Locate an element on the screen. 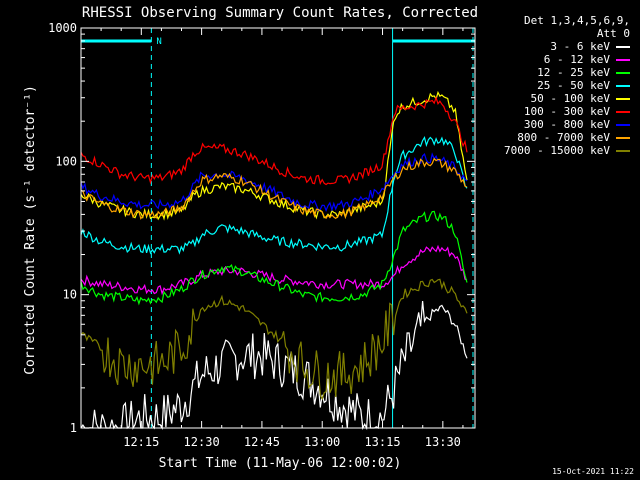 This screenshot has height=480, width=640. y-tick-label-2: 100 is located at coordinates (66, 161).